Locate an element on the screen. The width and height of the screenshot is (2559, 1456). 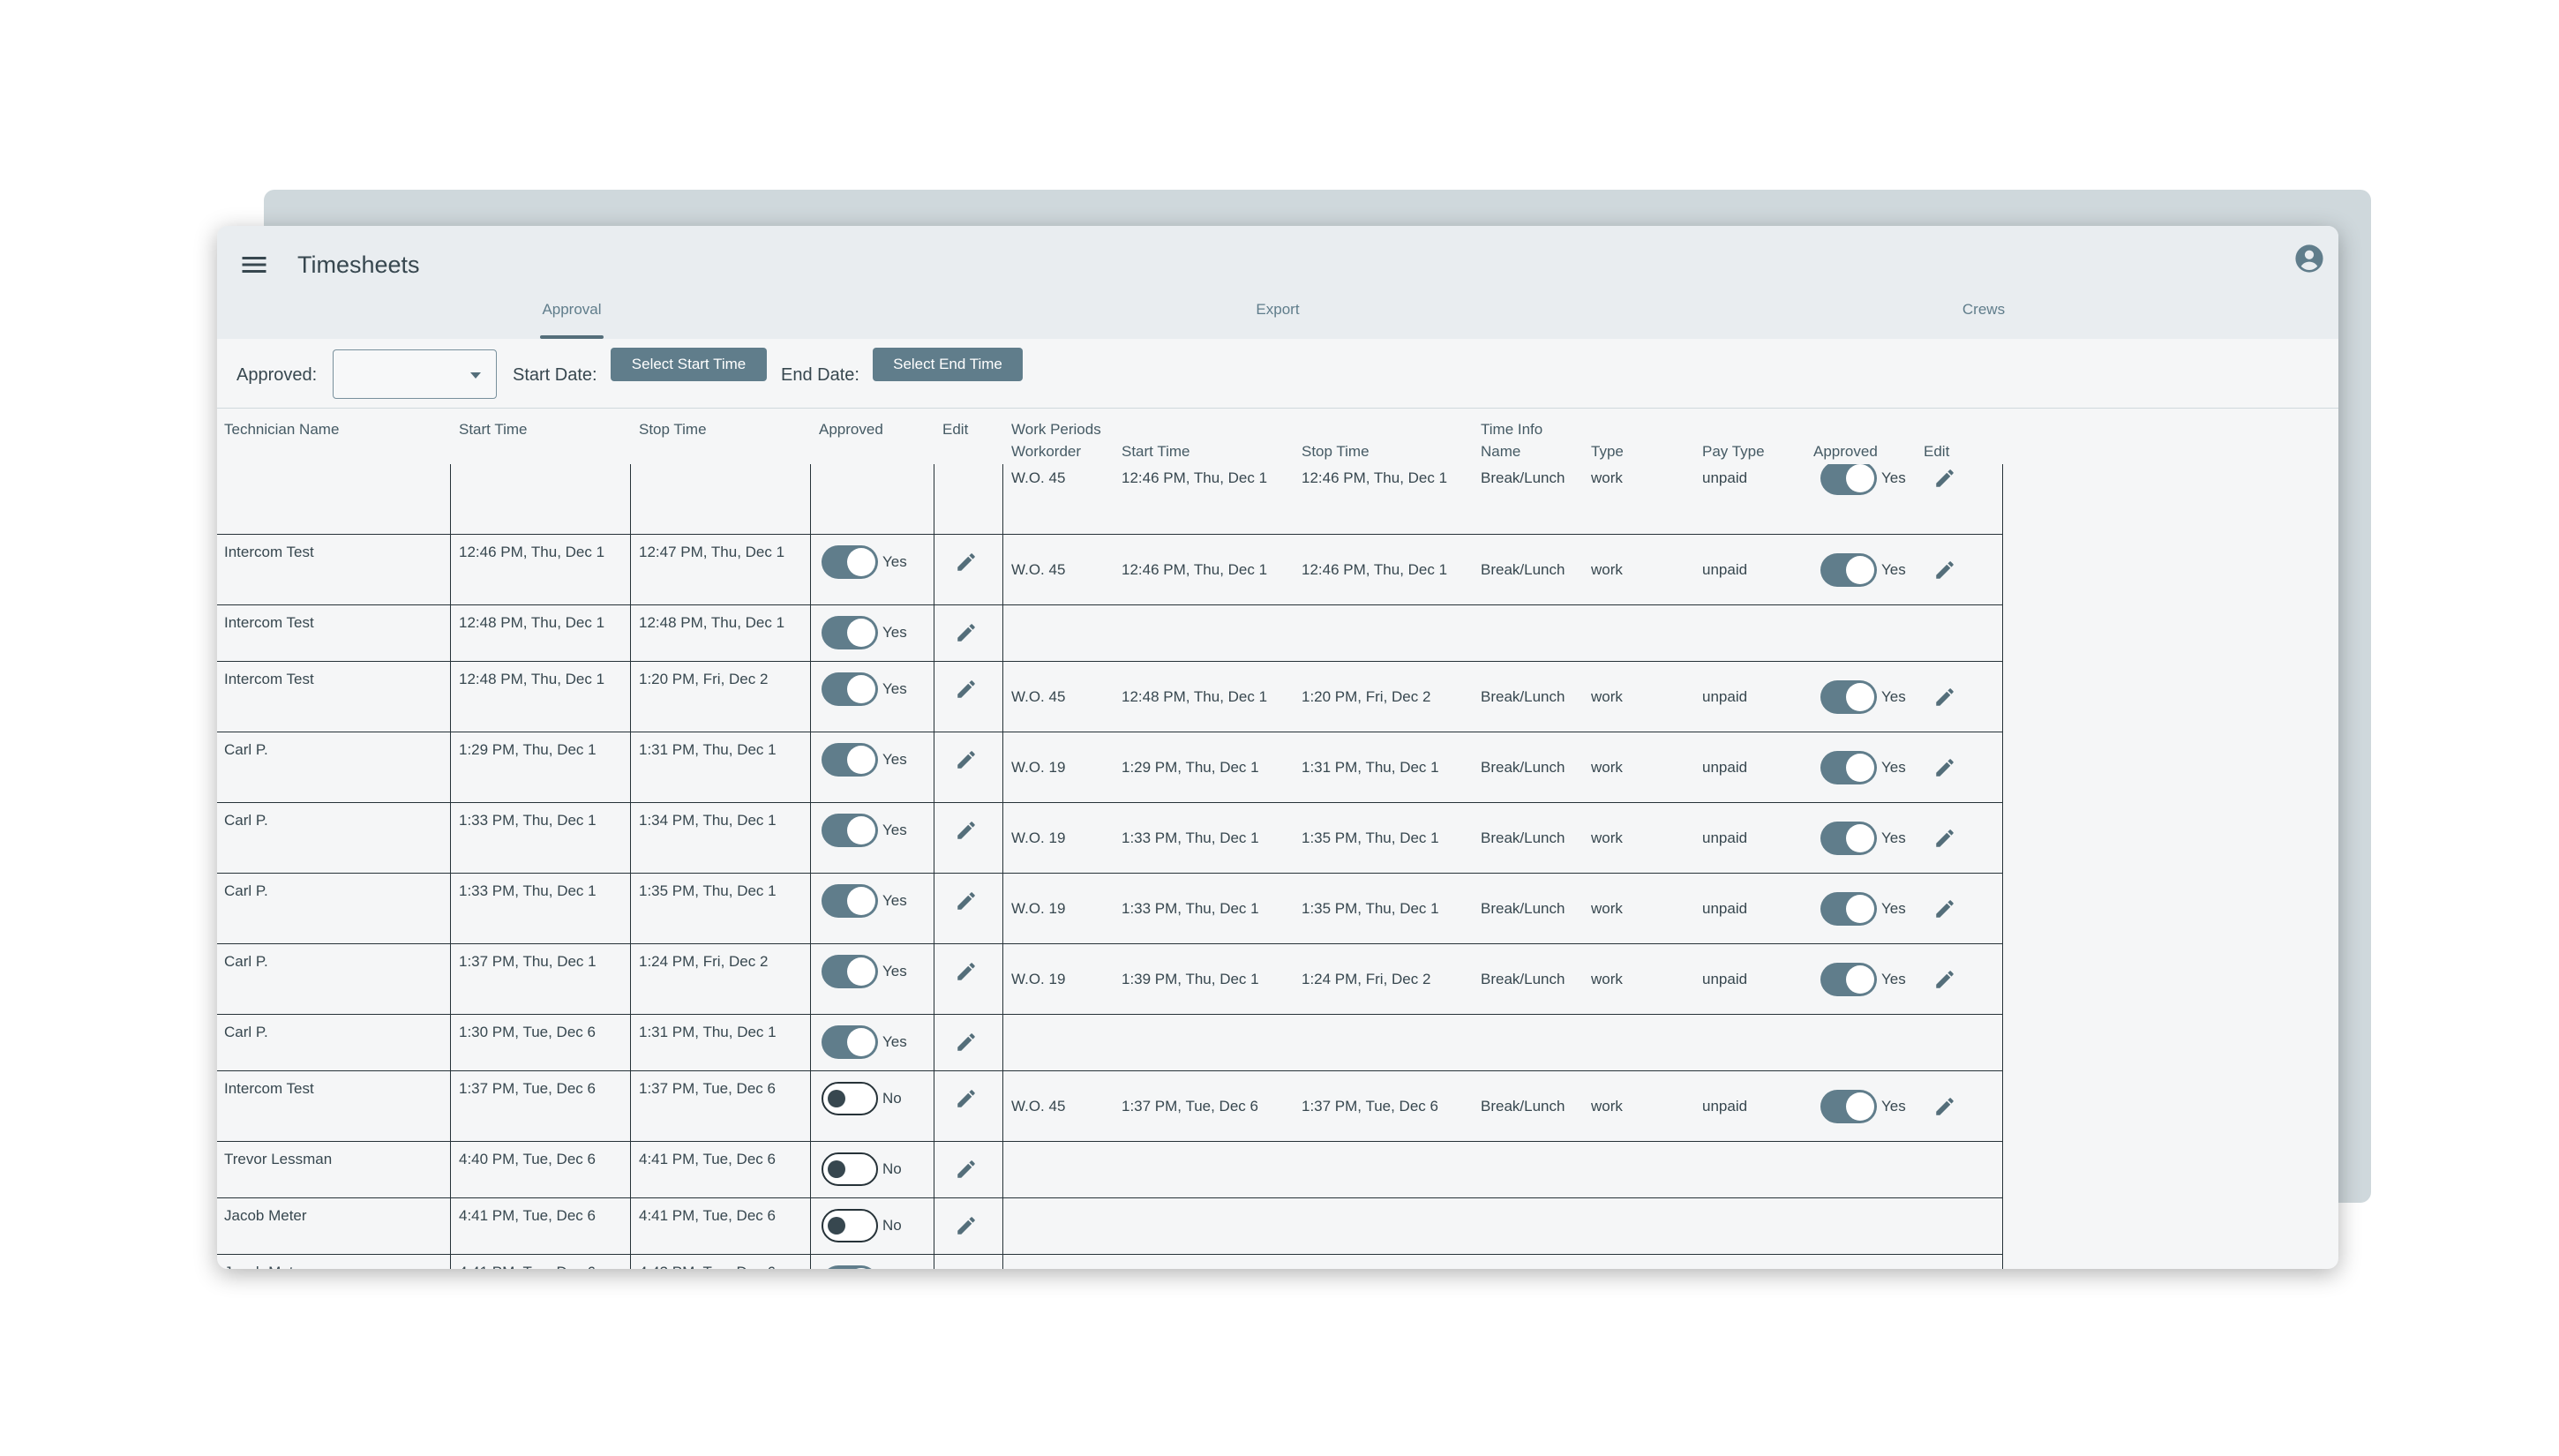
approved-filter-select is located at coordinates (415, 374).